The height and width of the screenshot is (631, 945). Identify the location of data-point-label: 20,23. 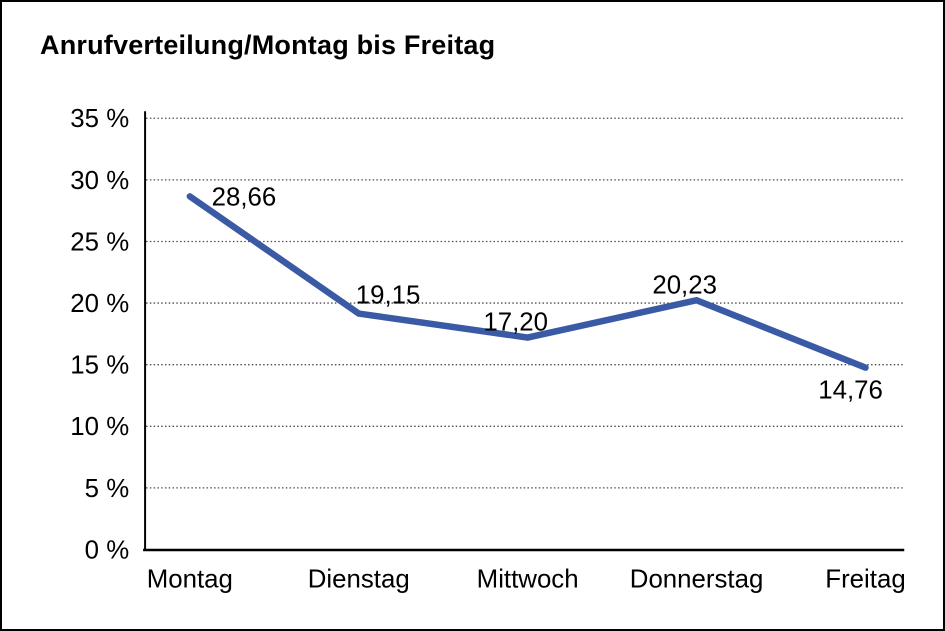
(684, 285).